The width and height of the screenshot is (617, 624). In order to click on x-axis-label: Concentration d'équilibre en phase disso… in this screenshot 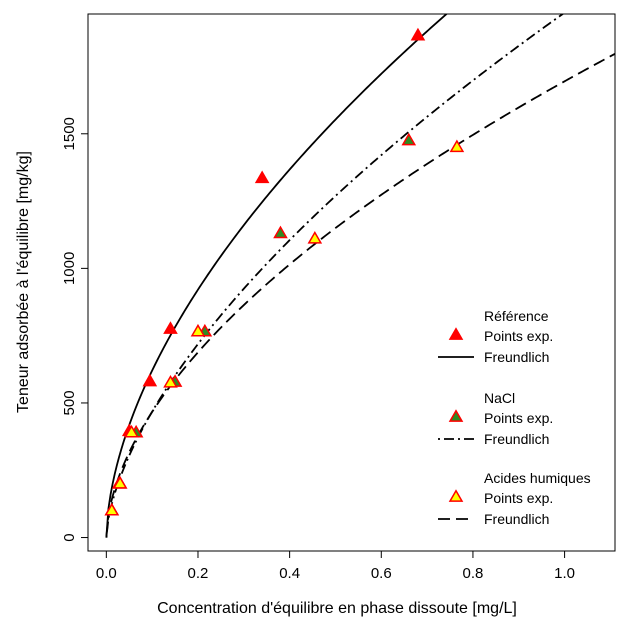, I will do `click(337, 608)`.